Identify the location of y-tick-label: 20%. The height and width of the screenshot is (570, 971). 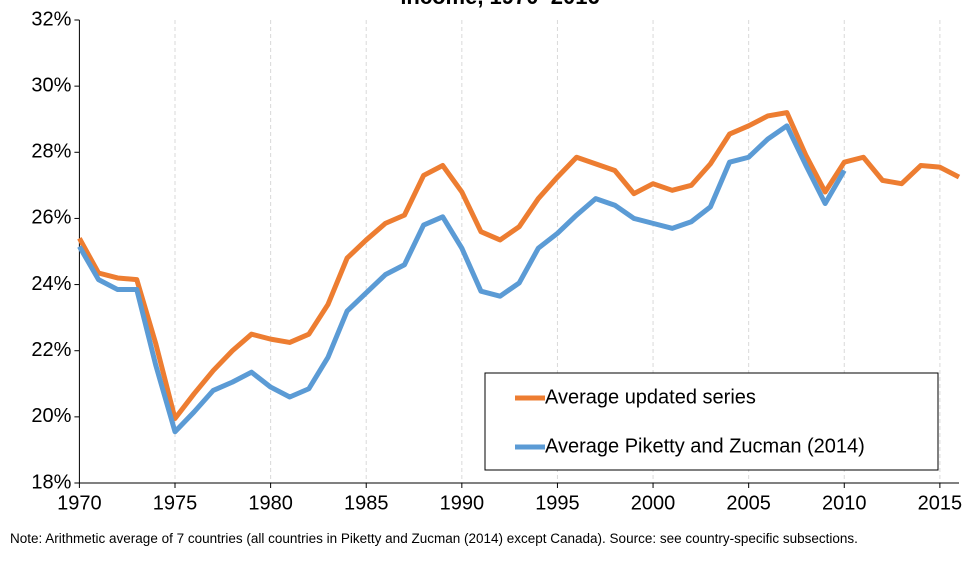
(51, 416).